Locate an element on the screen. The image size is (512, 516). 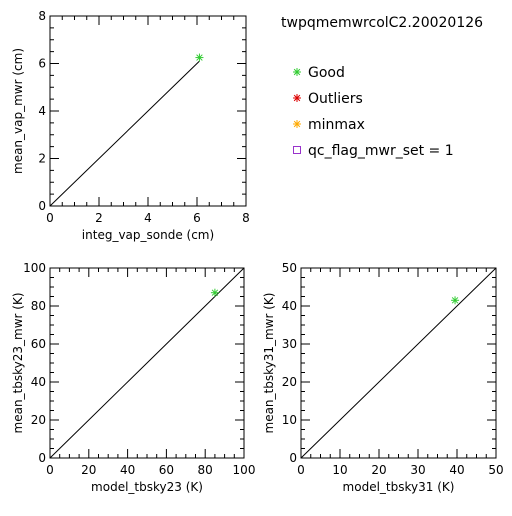
legend: Good Outliers minmax qc_flag_mwr_set = 1 is located at coordinates (373, 112).